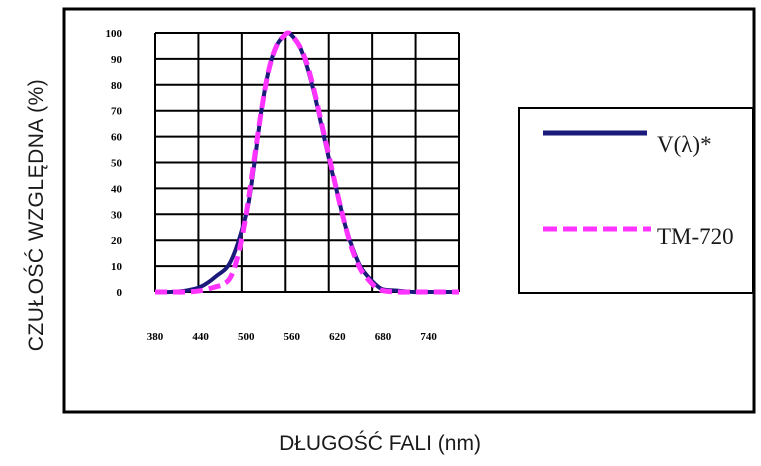 This screenshot has width=761, height=466. What do you see at coordinates (117, 164) in the screenshot?
I see `y-tick-label: 50` at bounding box center [117, 164].